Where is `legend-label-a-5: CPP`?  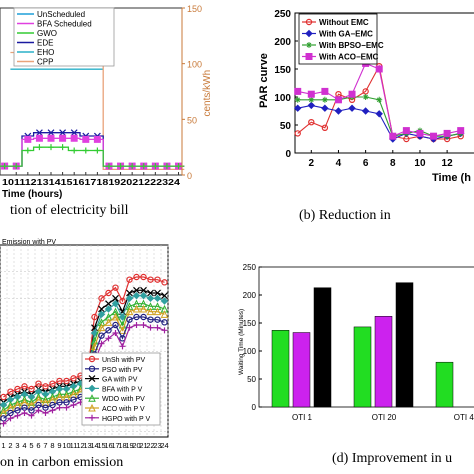
legend-label-a-5: CPP is located at coordinates (45, 62).